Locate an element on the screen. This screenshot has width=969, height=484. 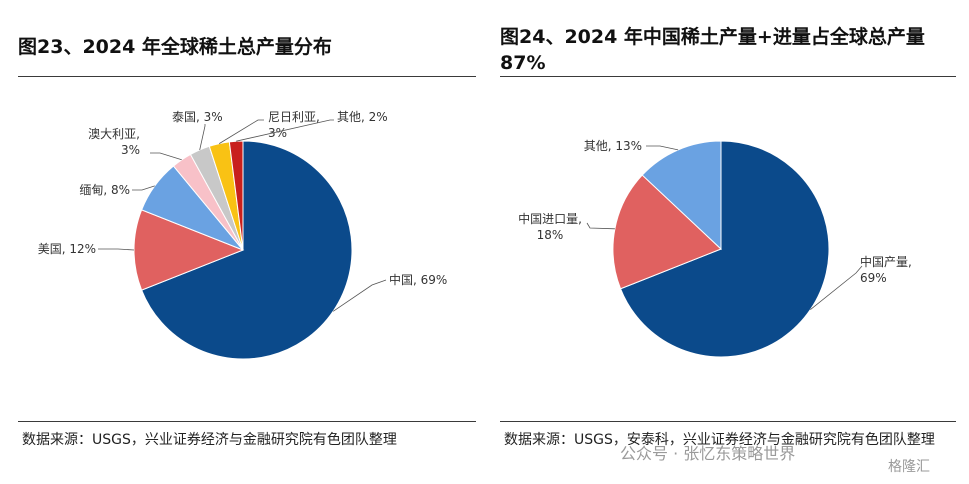
pie-slice-label: 中国, 69% is located at coordinates (418, 279).